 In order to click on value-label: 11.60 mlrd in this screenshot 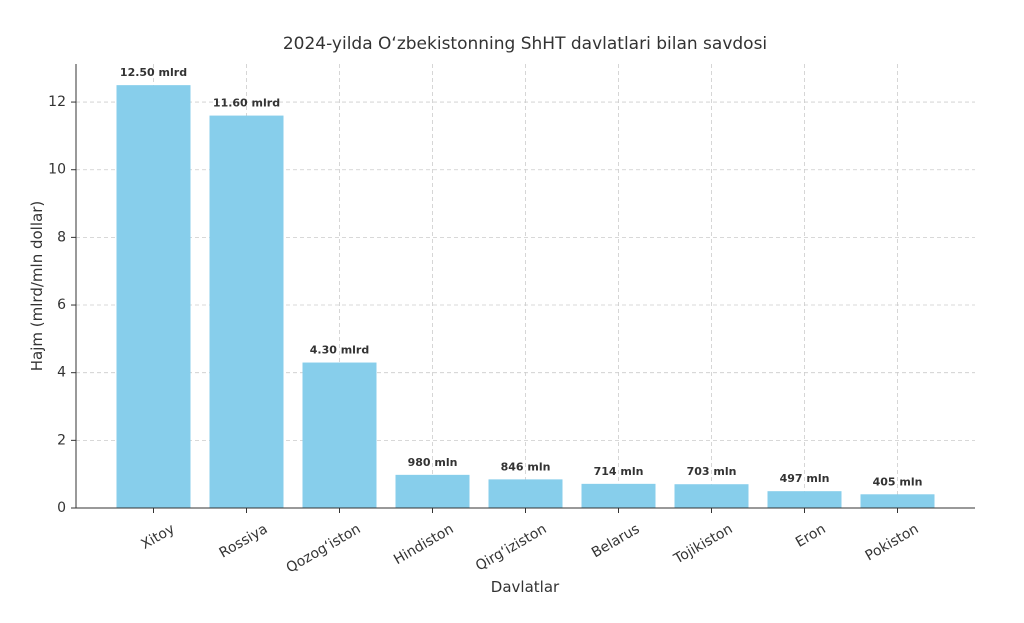, I will do `click(246, 103)`.